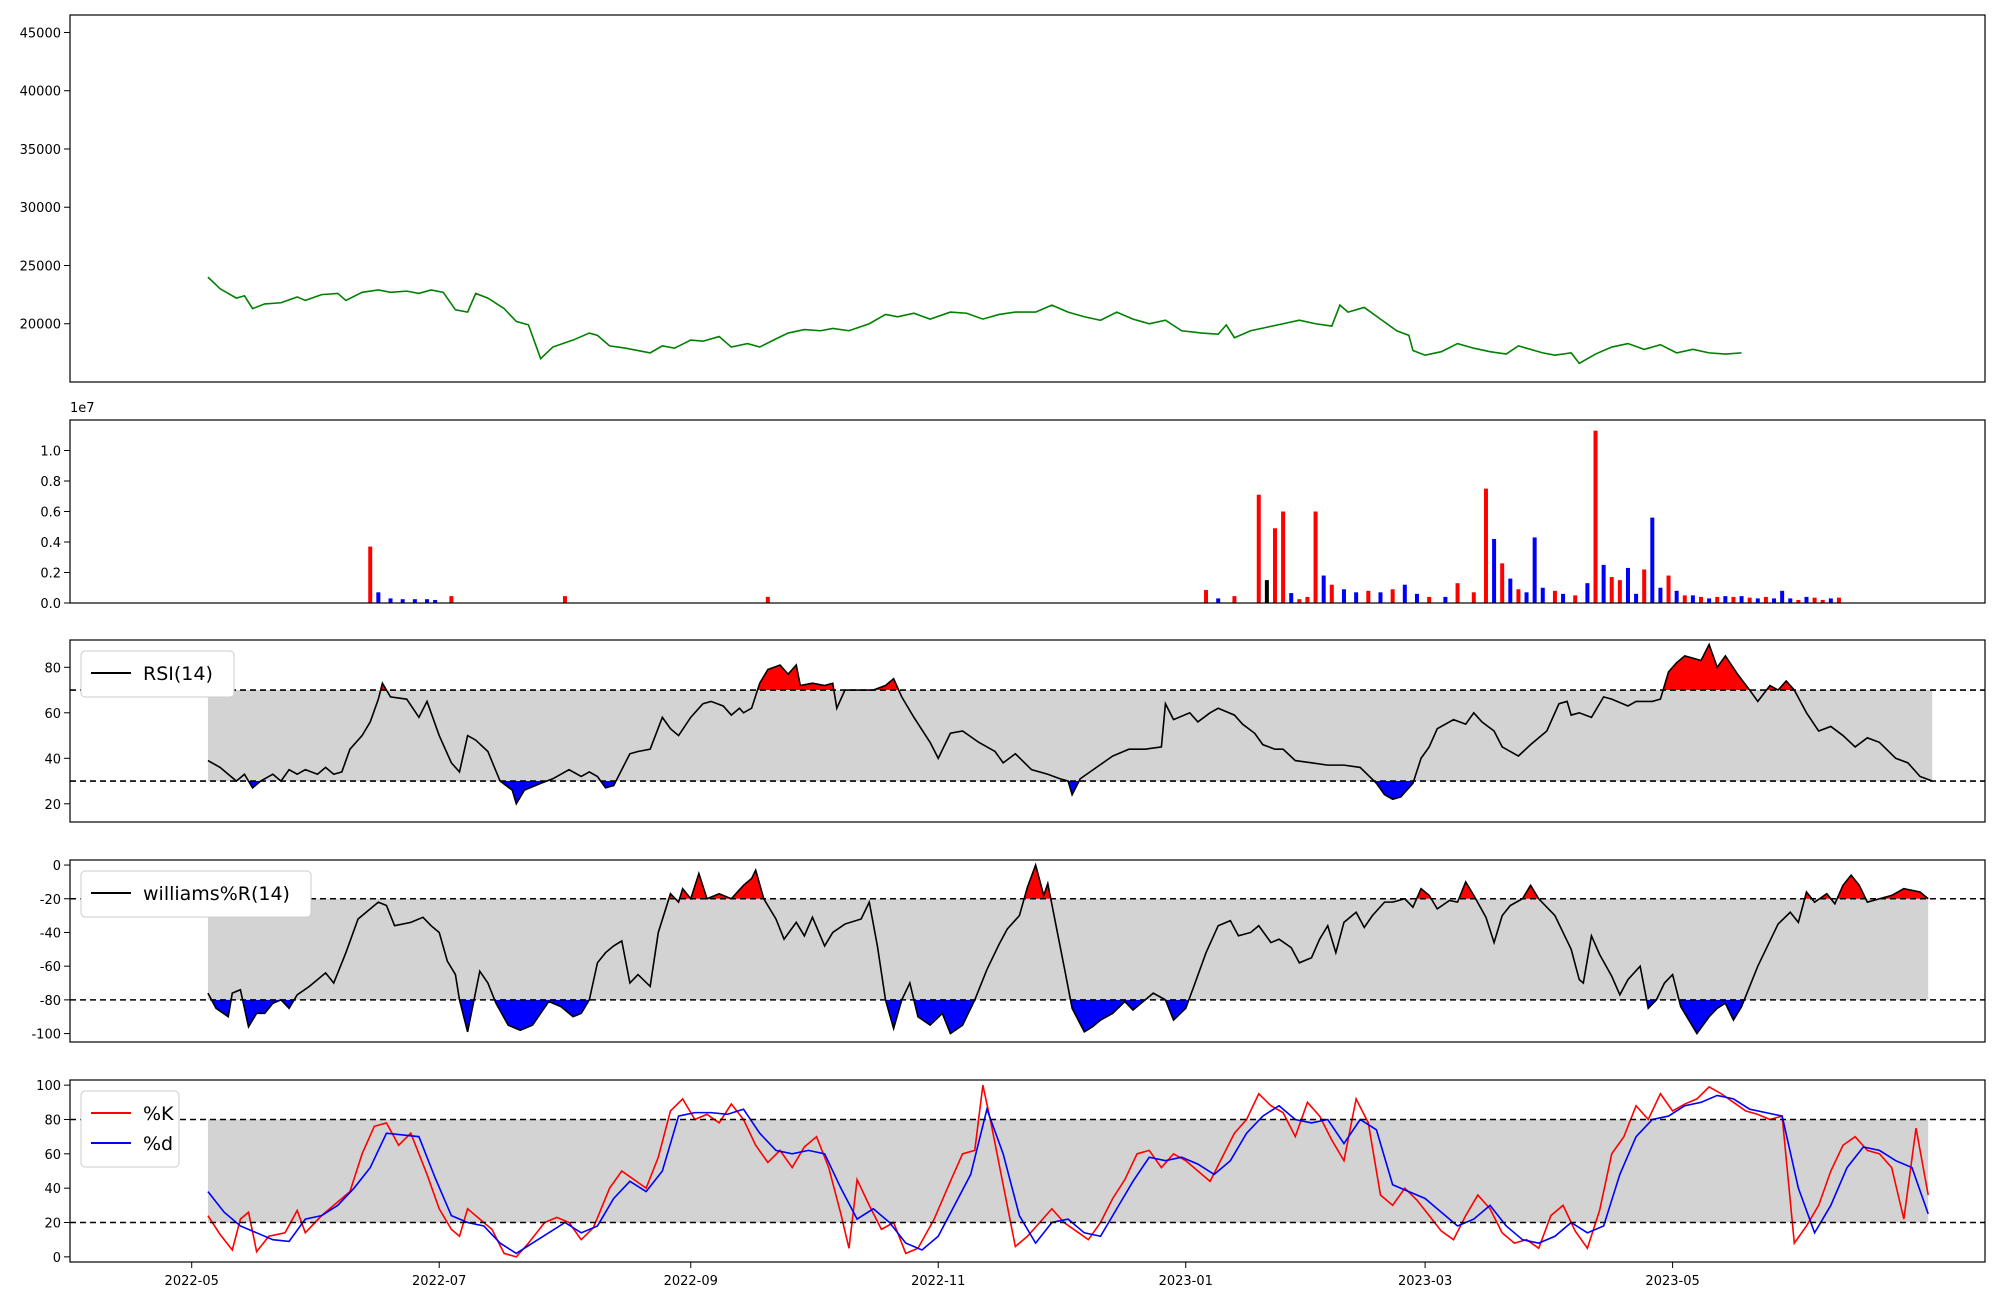 This screenshot has width=2000, height=1300. What do you see at coordinates (192, 1281) in the screenshot?
I see `date-tick-label: 2022-05` at bounding box center [192, 1281].